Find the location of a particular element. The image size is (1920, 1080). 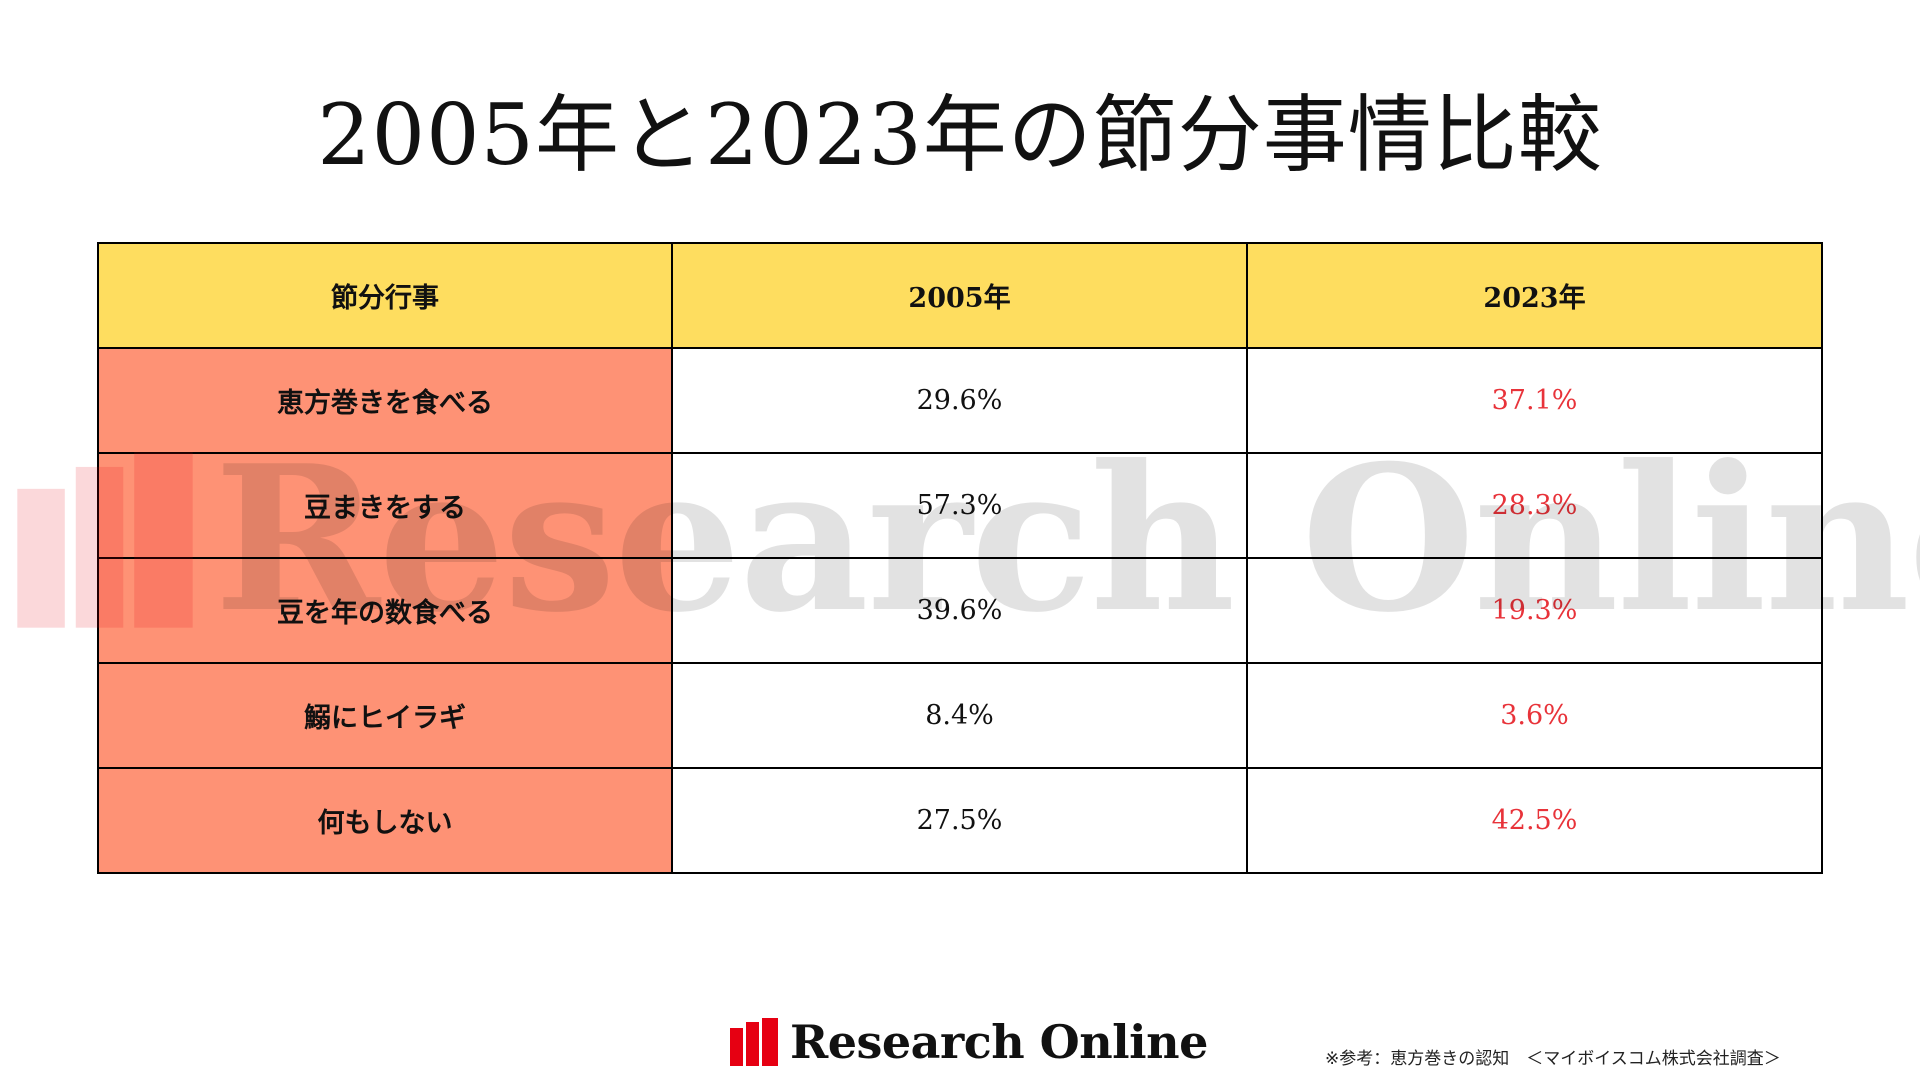

row-label: 豆まきをする is located at coordinates (385, 505).